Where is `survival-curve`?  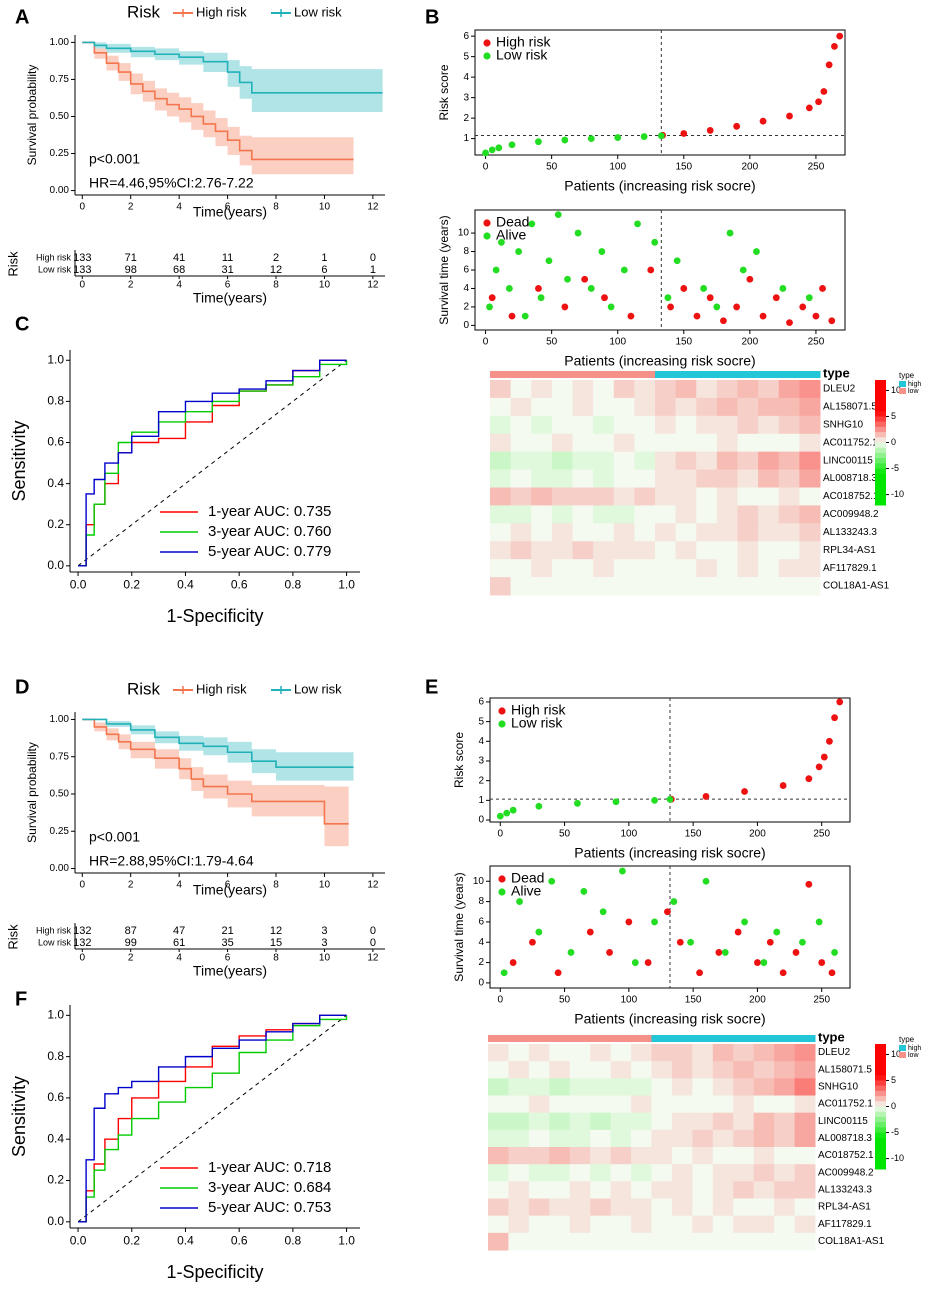 survival-curve is located at coordinates (232, 67).